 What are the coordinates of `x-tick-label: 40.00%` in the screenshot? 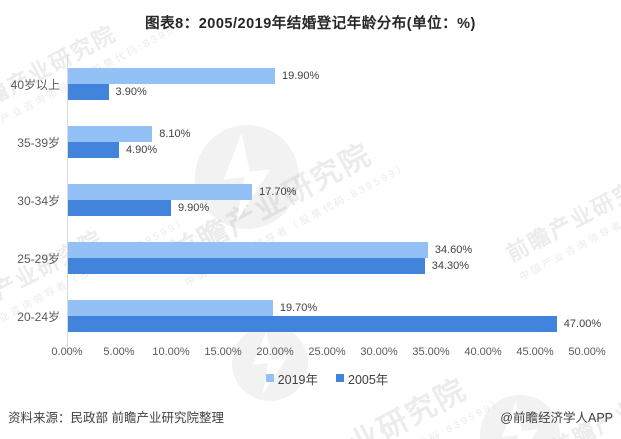 It's located at (483, 352).